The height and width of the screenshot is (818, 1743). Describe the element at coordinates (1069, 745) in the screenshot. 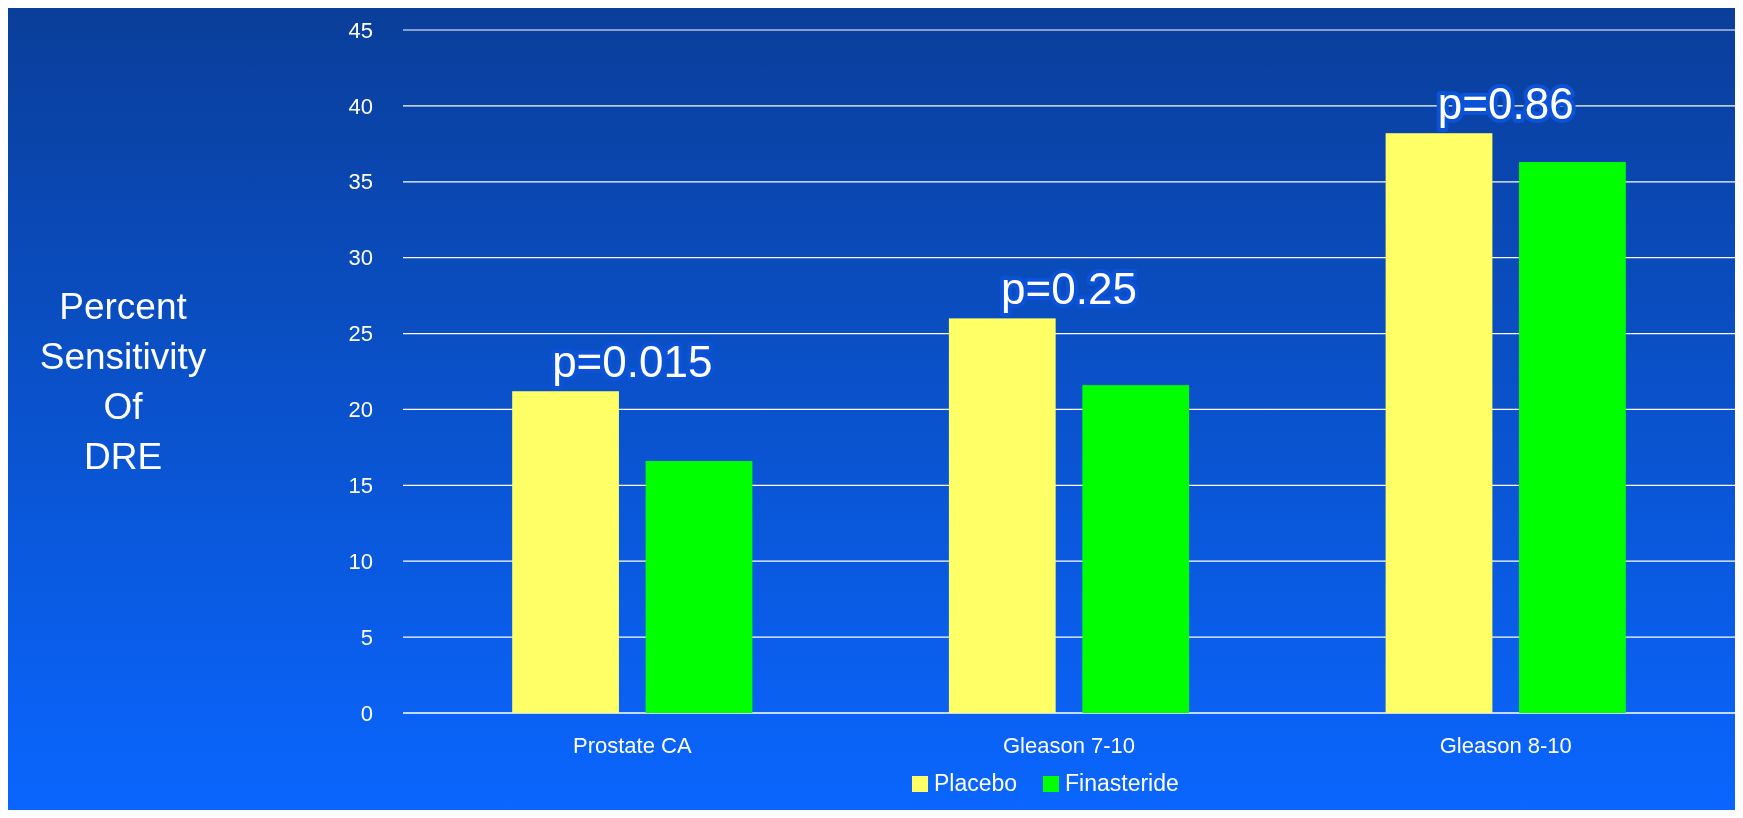

I see `x-tick-label: Gleason 7-10` at that location.